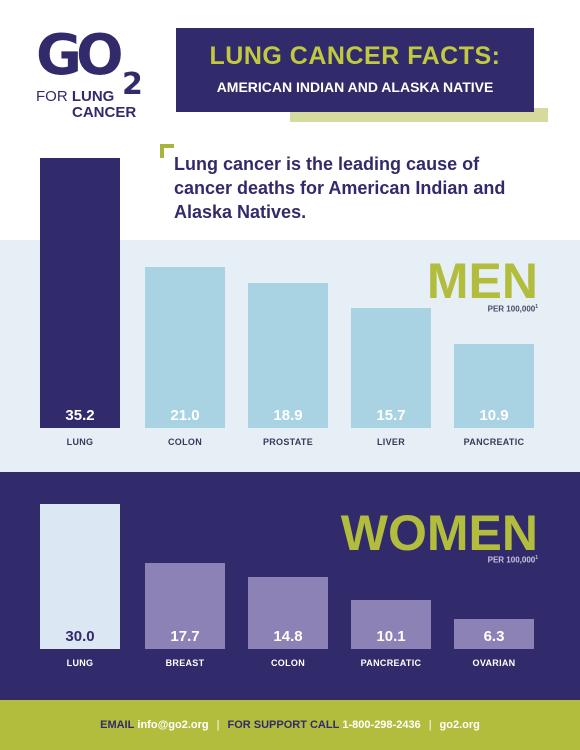 Image resolution: width=580 pixels, height=750 pixels. Describe the element at coordinates (185, 415) in the screenshot. I see `men-bar-value-label: 21.0` at that location.